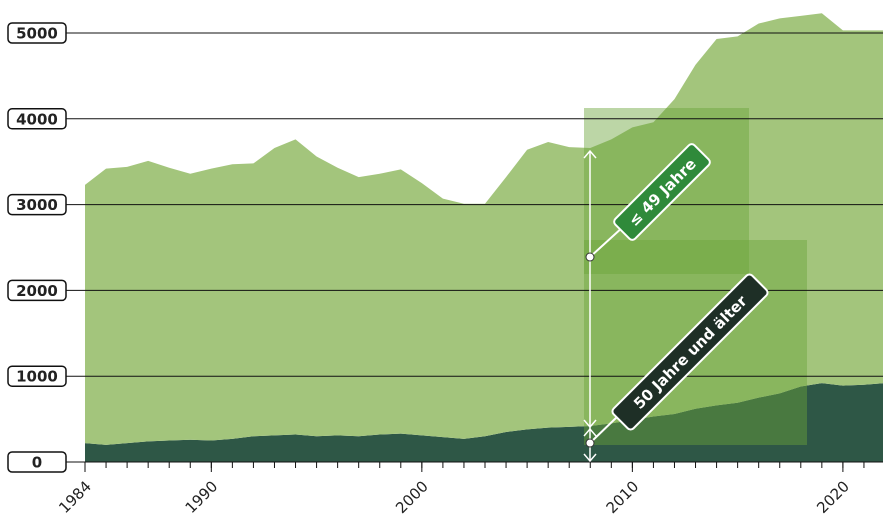 Image resolution: width=883 pixels, height=517 pixels. Describe the element at coordinates (412, 497) in the screenshot. I see `x-tick-label: 2000` at that location.